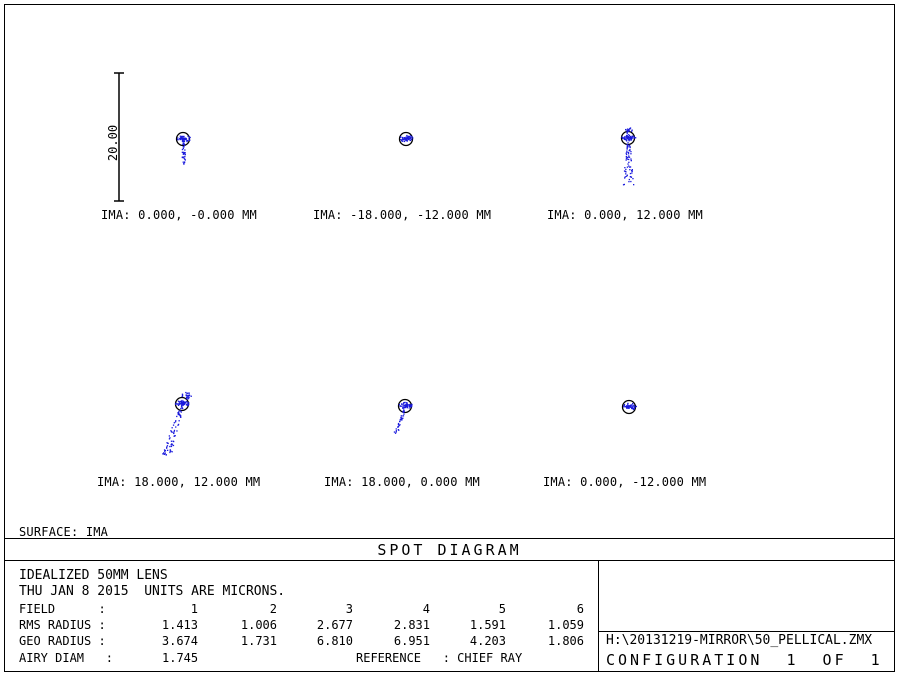  I want to click on fields-value-4: 4, so click(426, 609).